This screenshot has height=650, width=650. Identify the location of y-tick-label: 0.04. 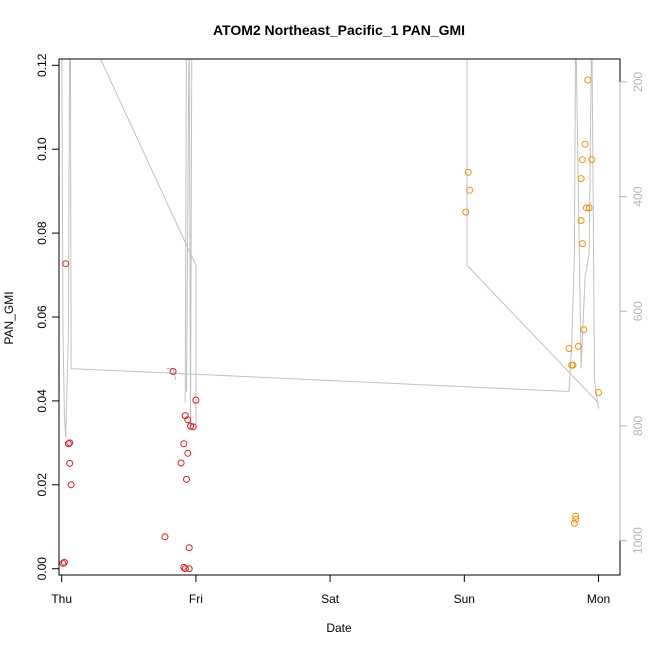
(42, 401).